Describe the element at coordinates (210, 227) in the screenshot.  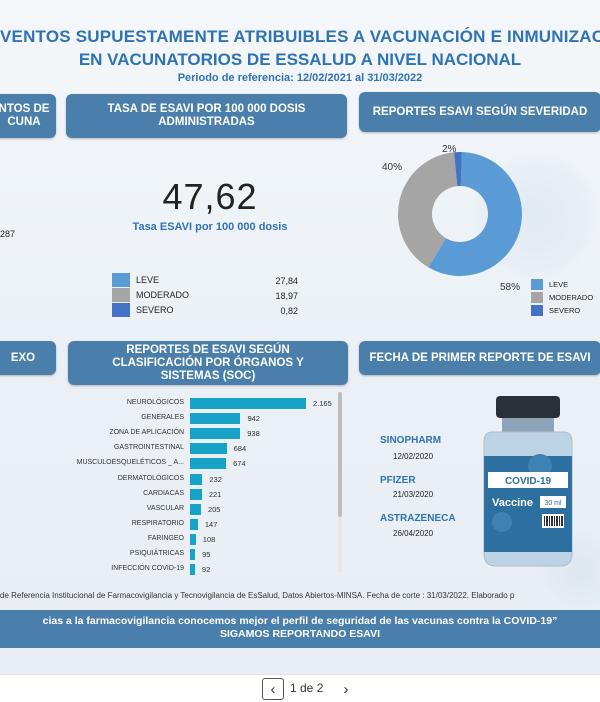
I see `esavi-rate-caption: Tasa ESAVI por 100 000 dosis` at that location.